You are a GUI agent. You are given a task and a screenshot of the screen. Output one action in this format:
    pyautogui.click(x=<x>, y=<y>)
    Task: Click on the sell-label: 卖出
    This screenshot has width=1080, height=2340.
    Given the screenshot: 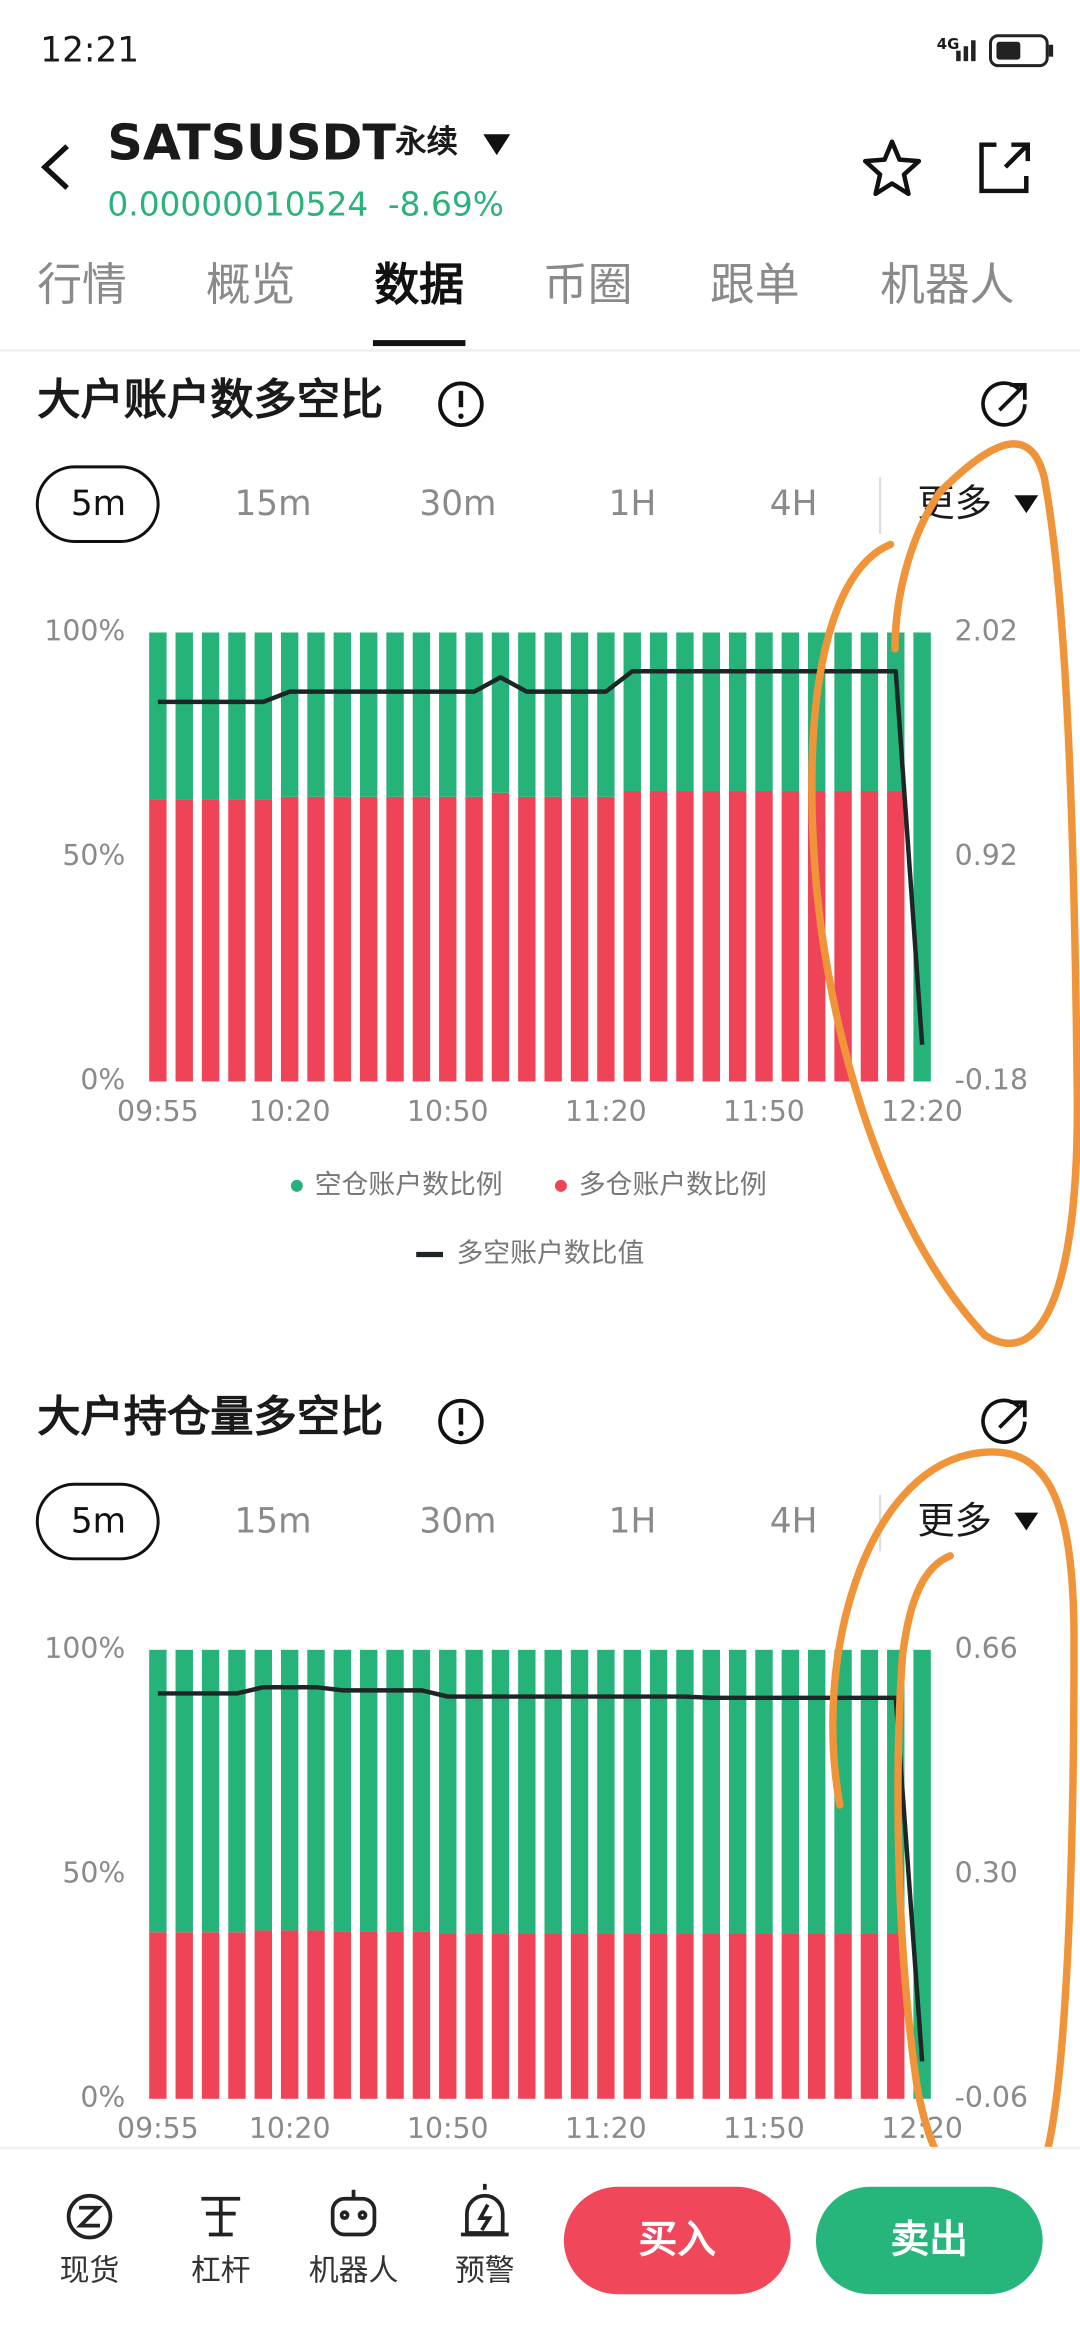 What is the action you would take?
    pyautogui.click(x=930, y=2239)
    